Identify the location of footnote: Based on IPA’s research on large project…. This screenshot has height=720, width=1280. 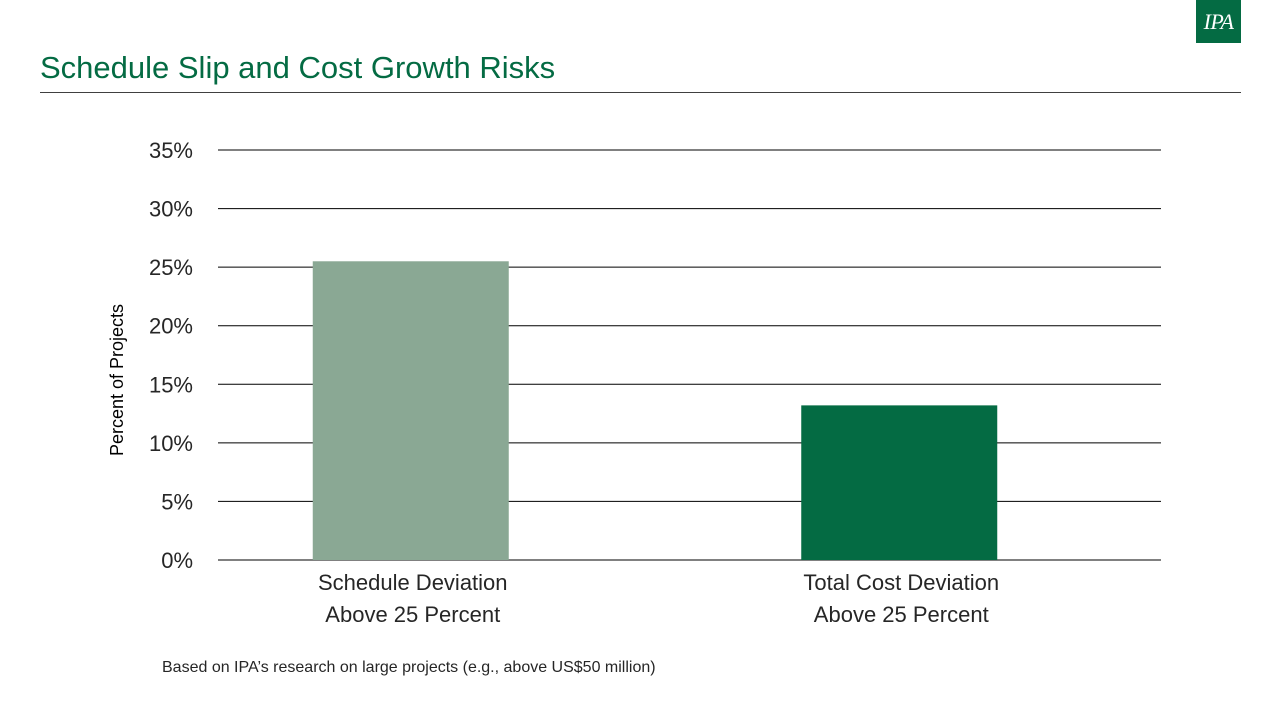
(409, 667).